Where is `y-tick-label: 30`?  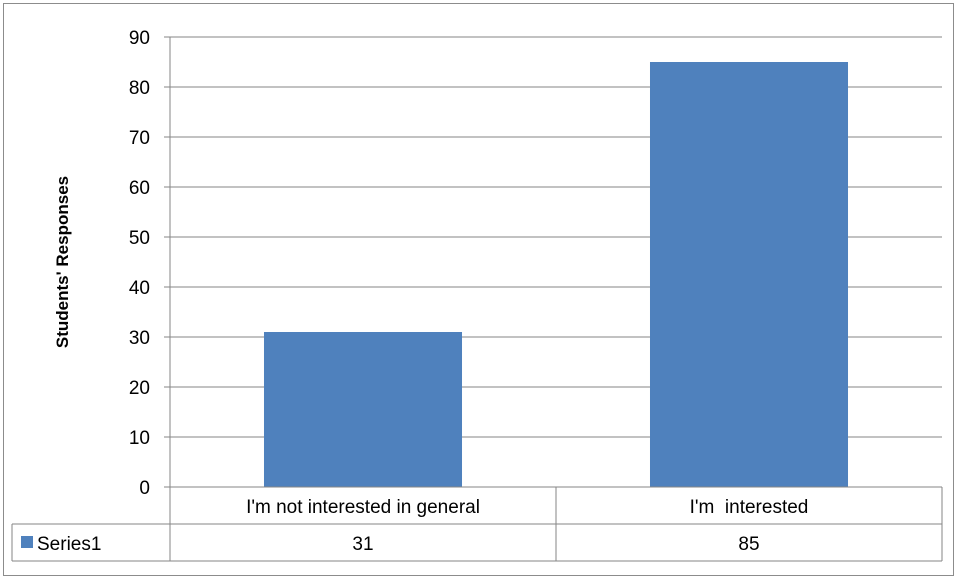 y-tick-label: 30 is located at coordinates (139, 338).